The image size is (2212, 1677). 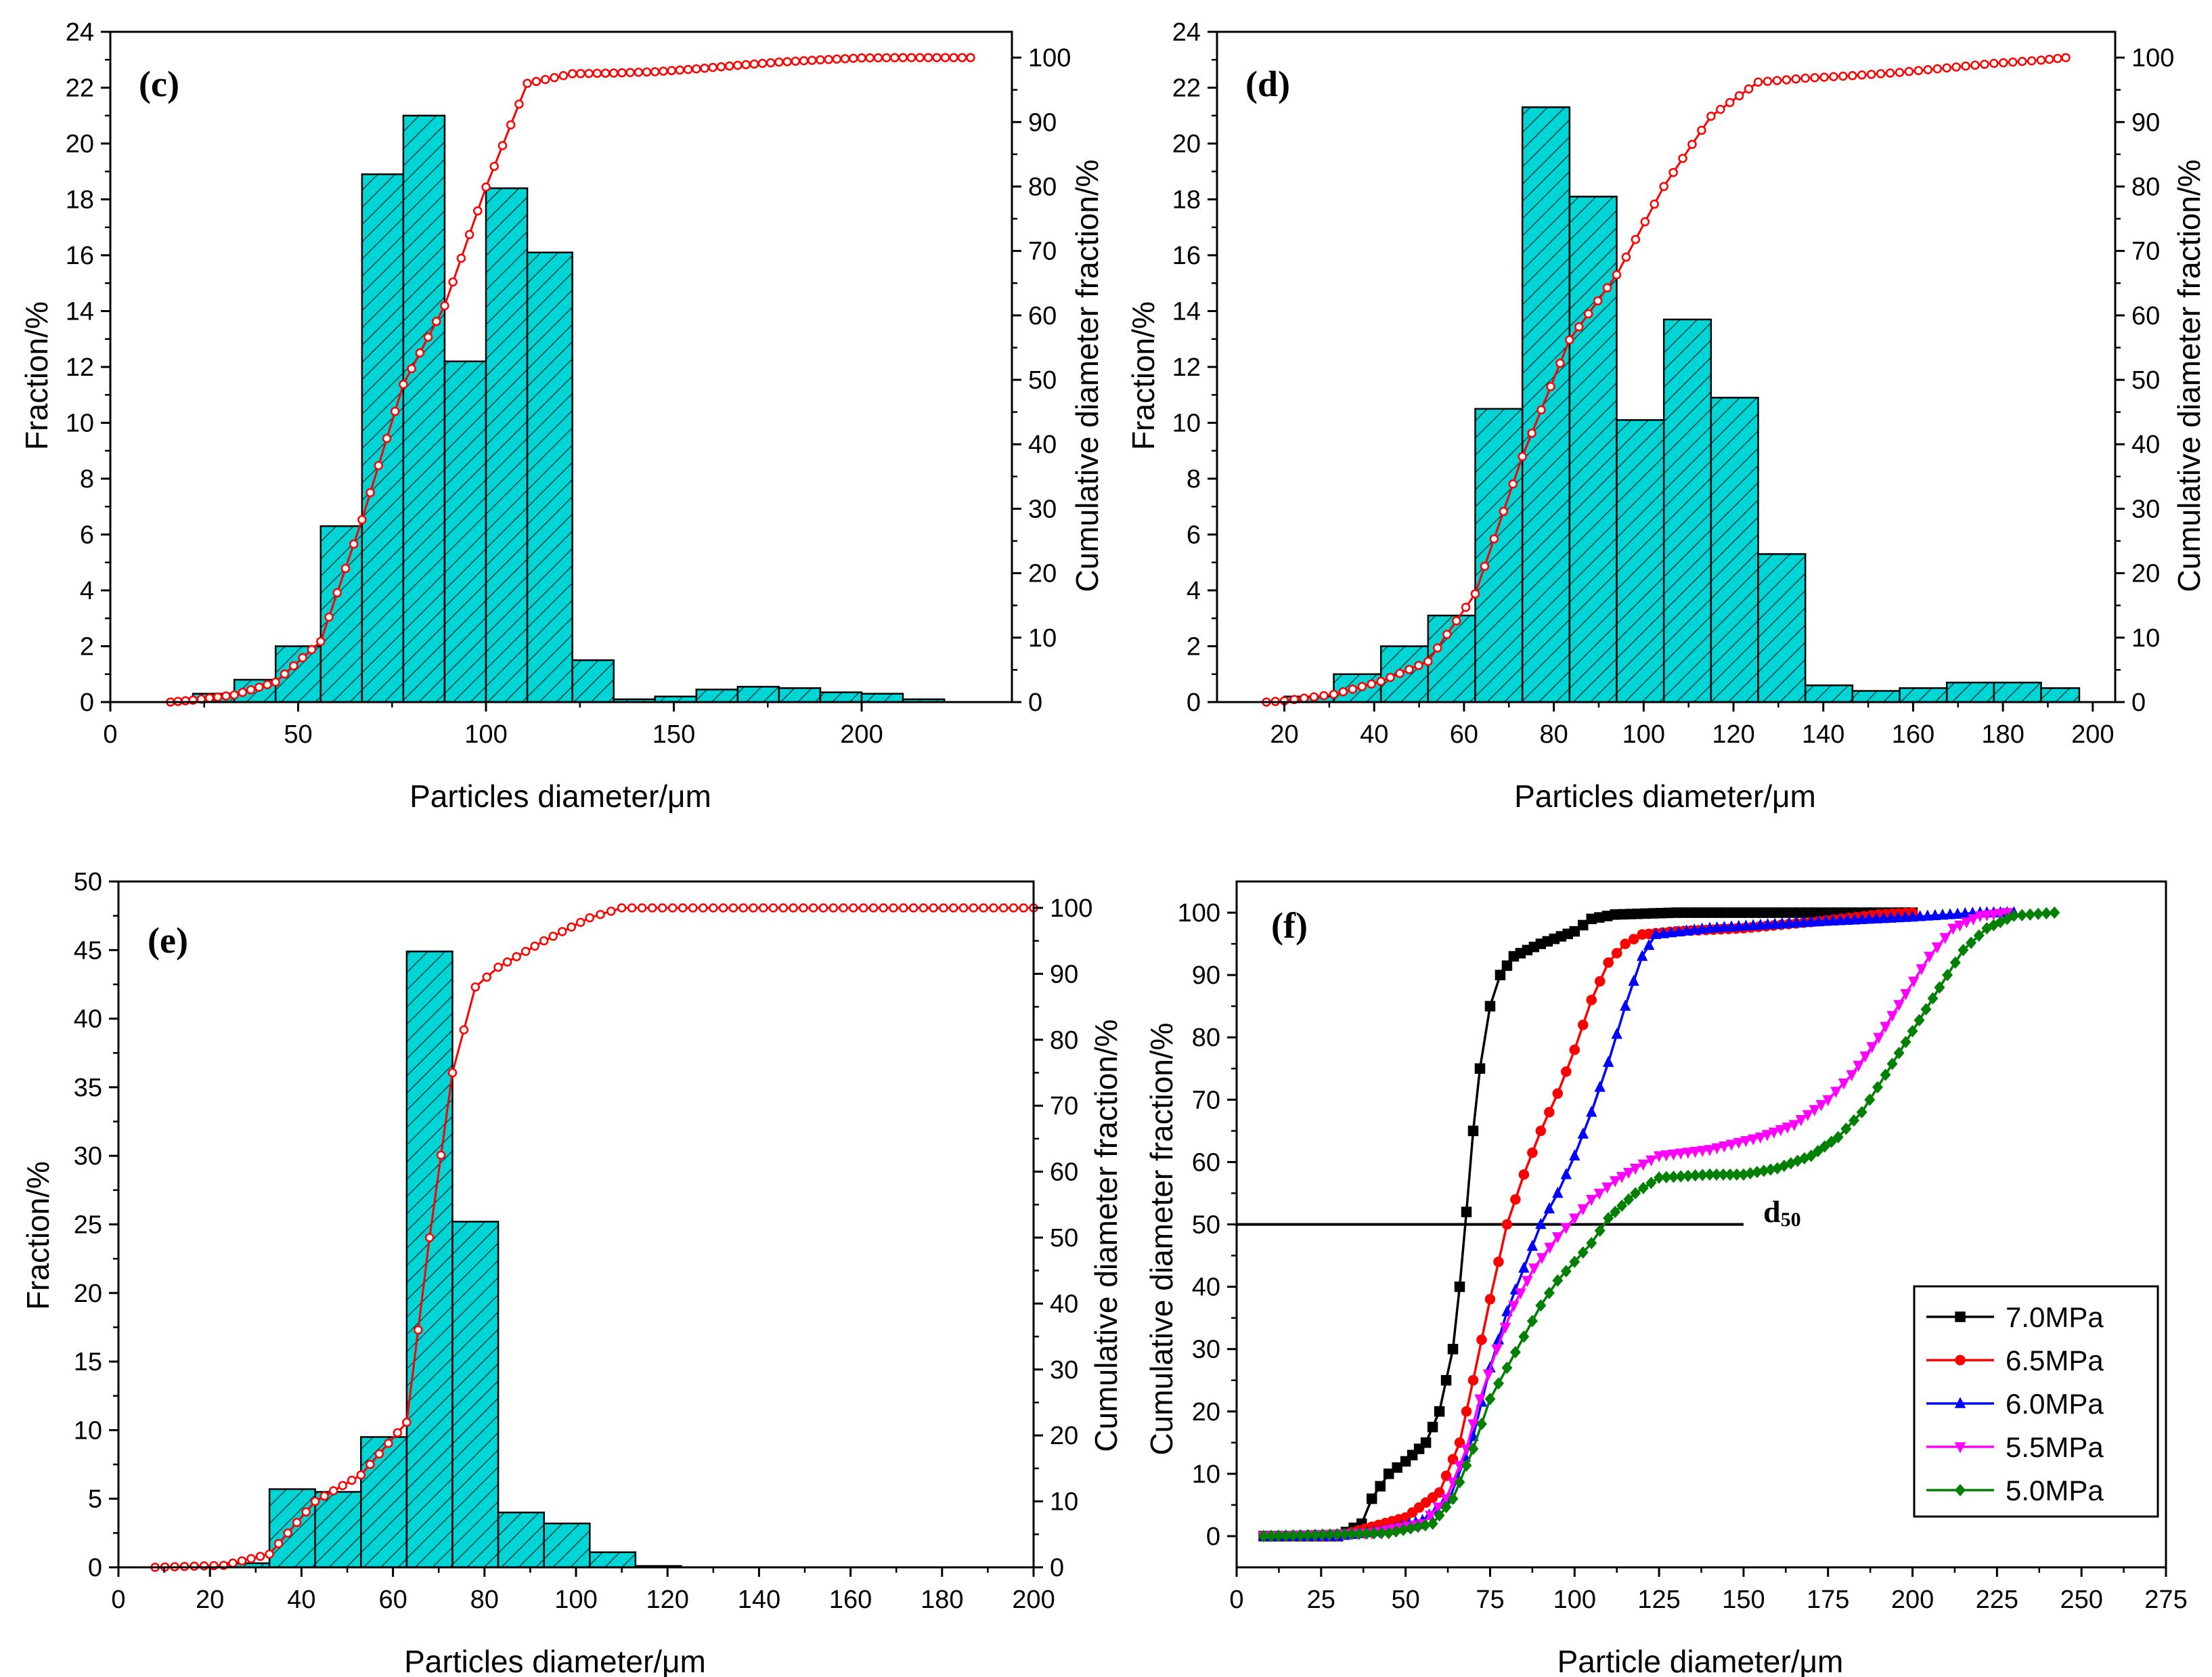 I want to click on y2-tick-label: 90, so click(x=2145, y=122).